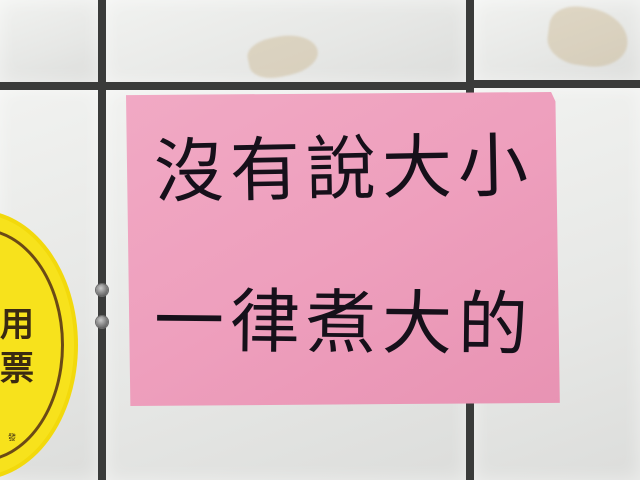 The image size is (640, 480). I want to click on sign-text-line-2: 一律煮大的, so click(344, 323).